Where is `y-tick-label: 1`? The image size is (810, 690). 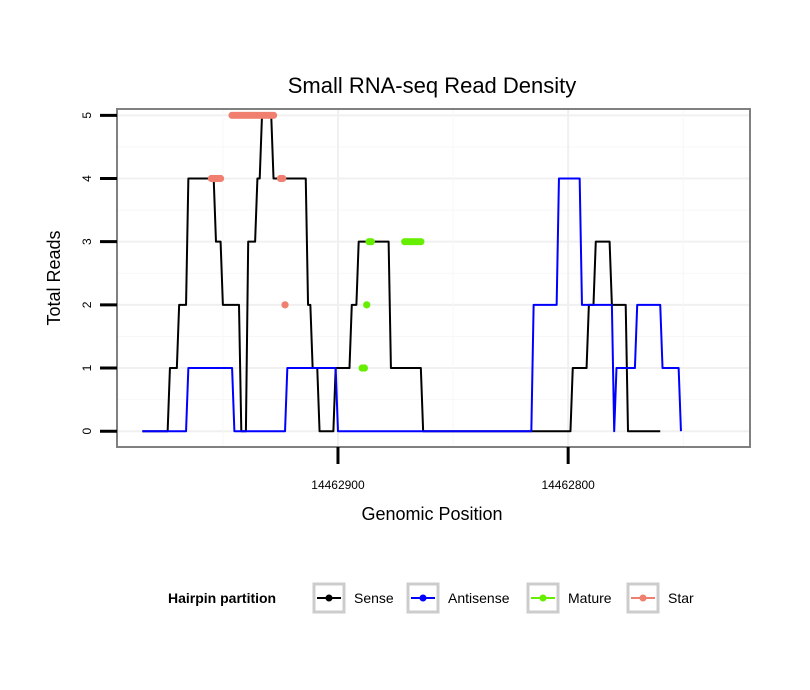
y-tick-label: 1 is located at coordinates (87, 367).